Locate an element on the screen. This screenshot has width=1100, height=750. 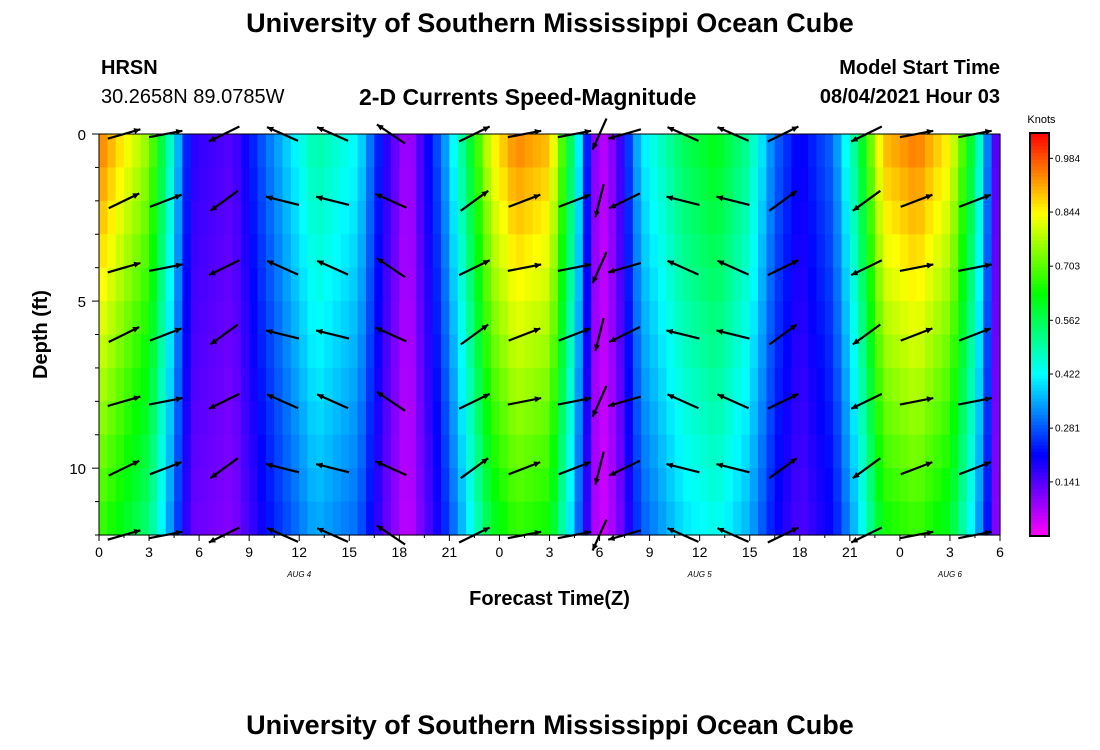
x-tick-label: 0 is located at coordinates (99, 552).